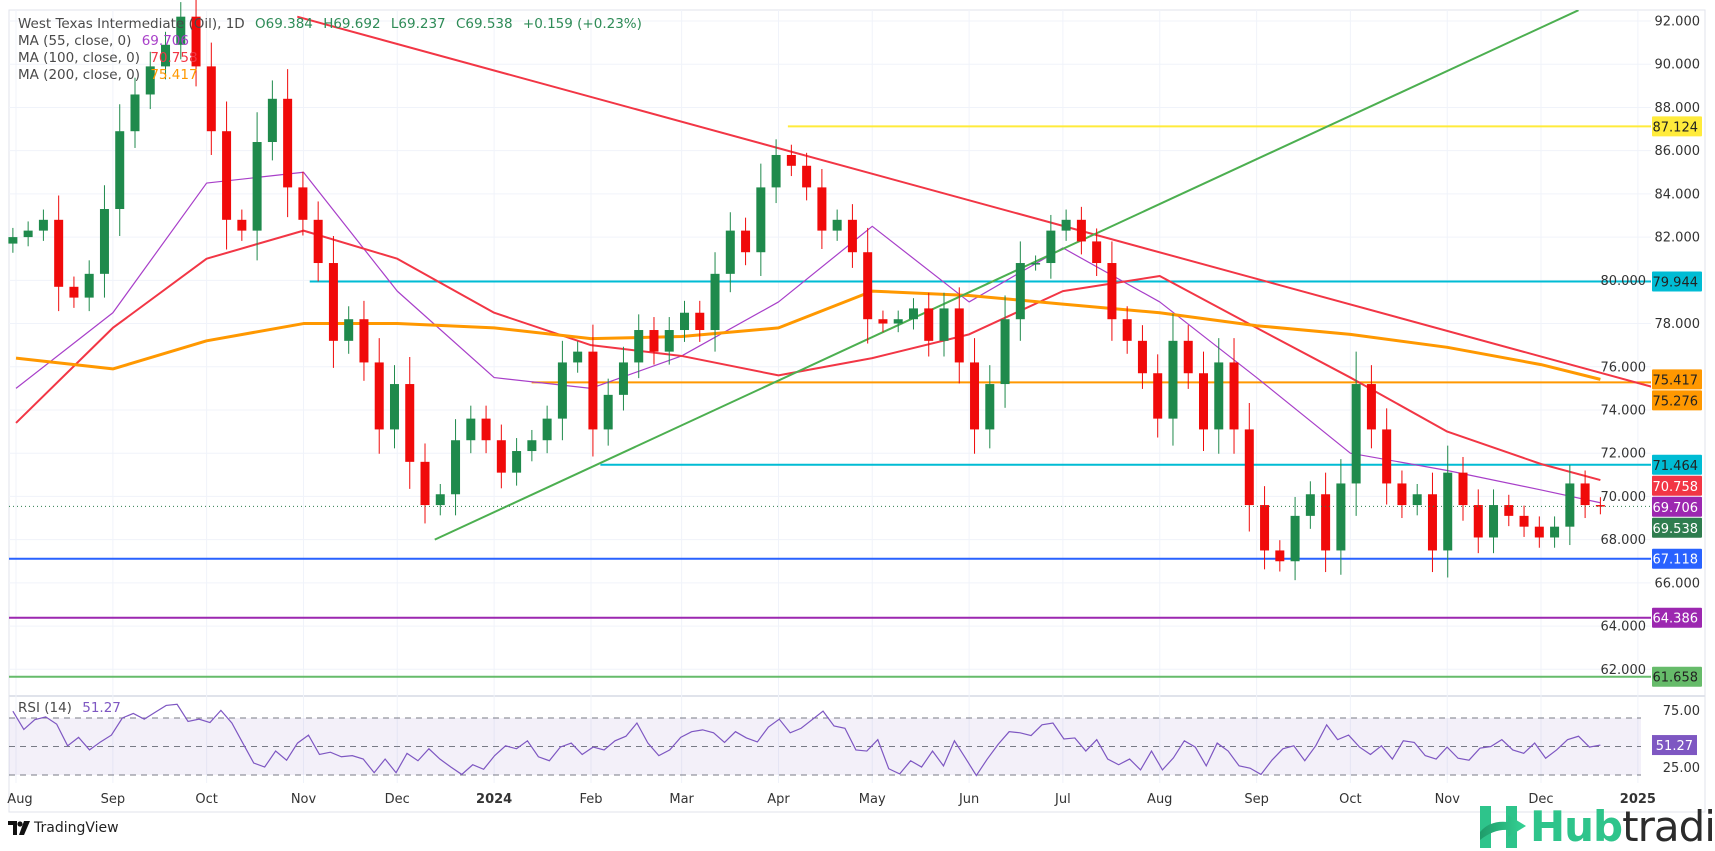 This screenshot has height=851, width=1715. Describe the element at coordinates (1624, 540) in the screenshot. I see `price-axis-label: 68.000` at that location.